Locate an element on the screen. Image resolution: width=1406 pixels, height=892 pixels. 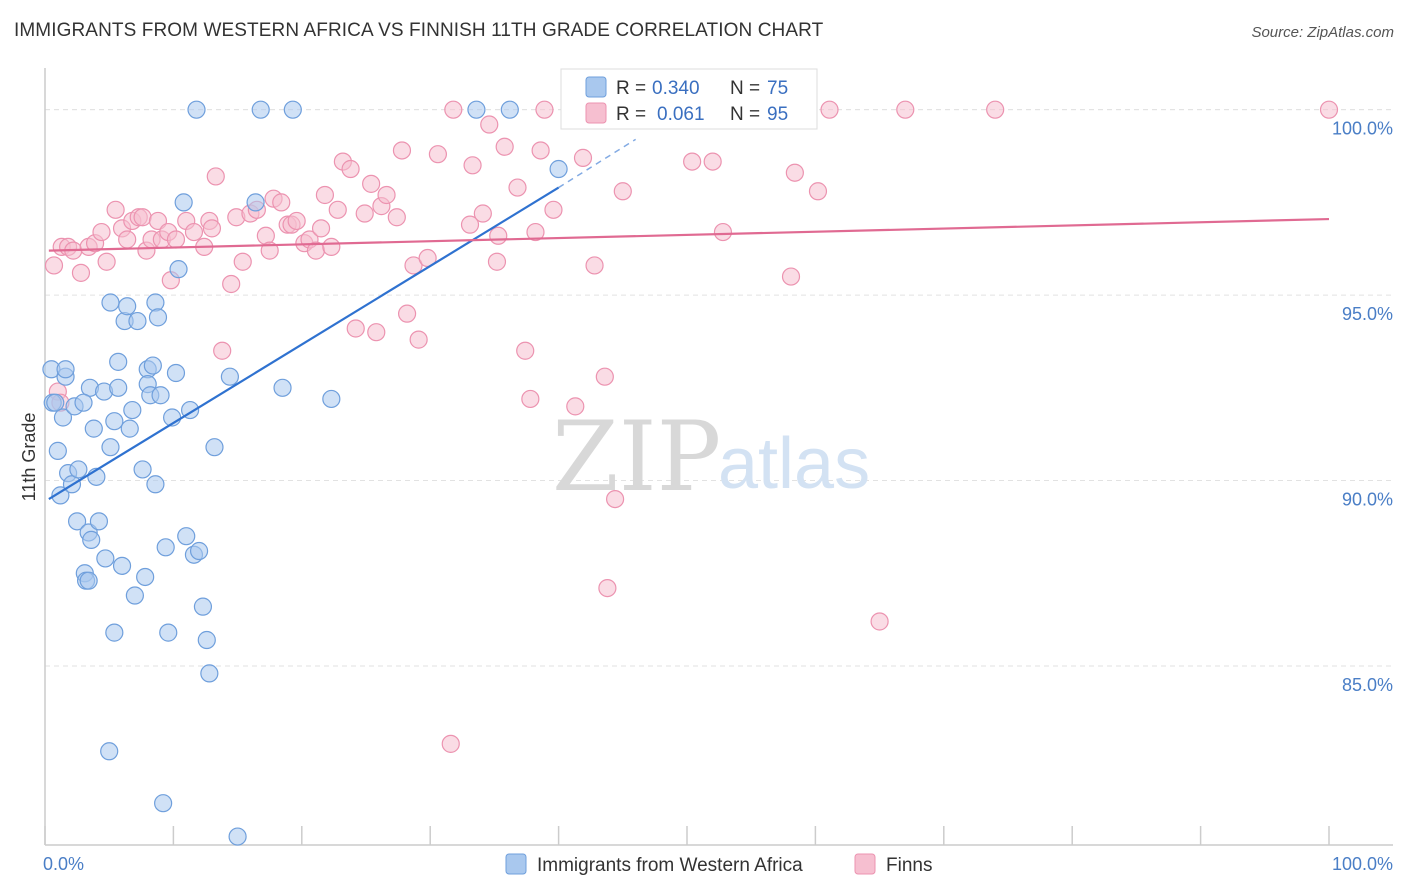
trend-line-pink is located at coordinates (689, 234).